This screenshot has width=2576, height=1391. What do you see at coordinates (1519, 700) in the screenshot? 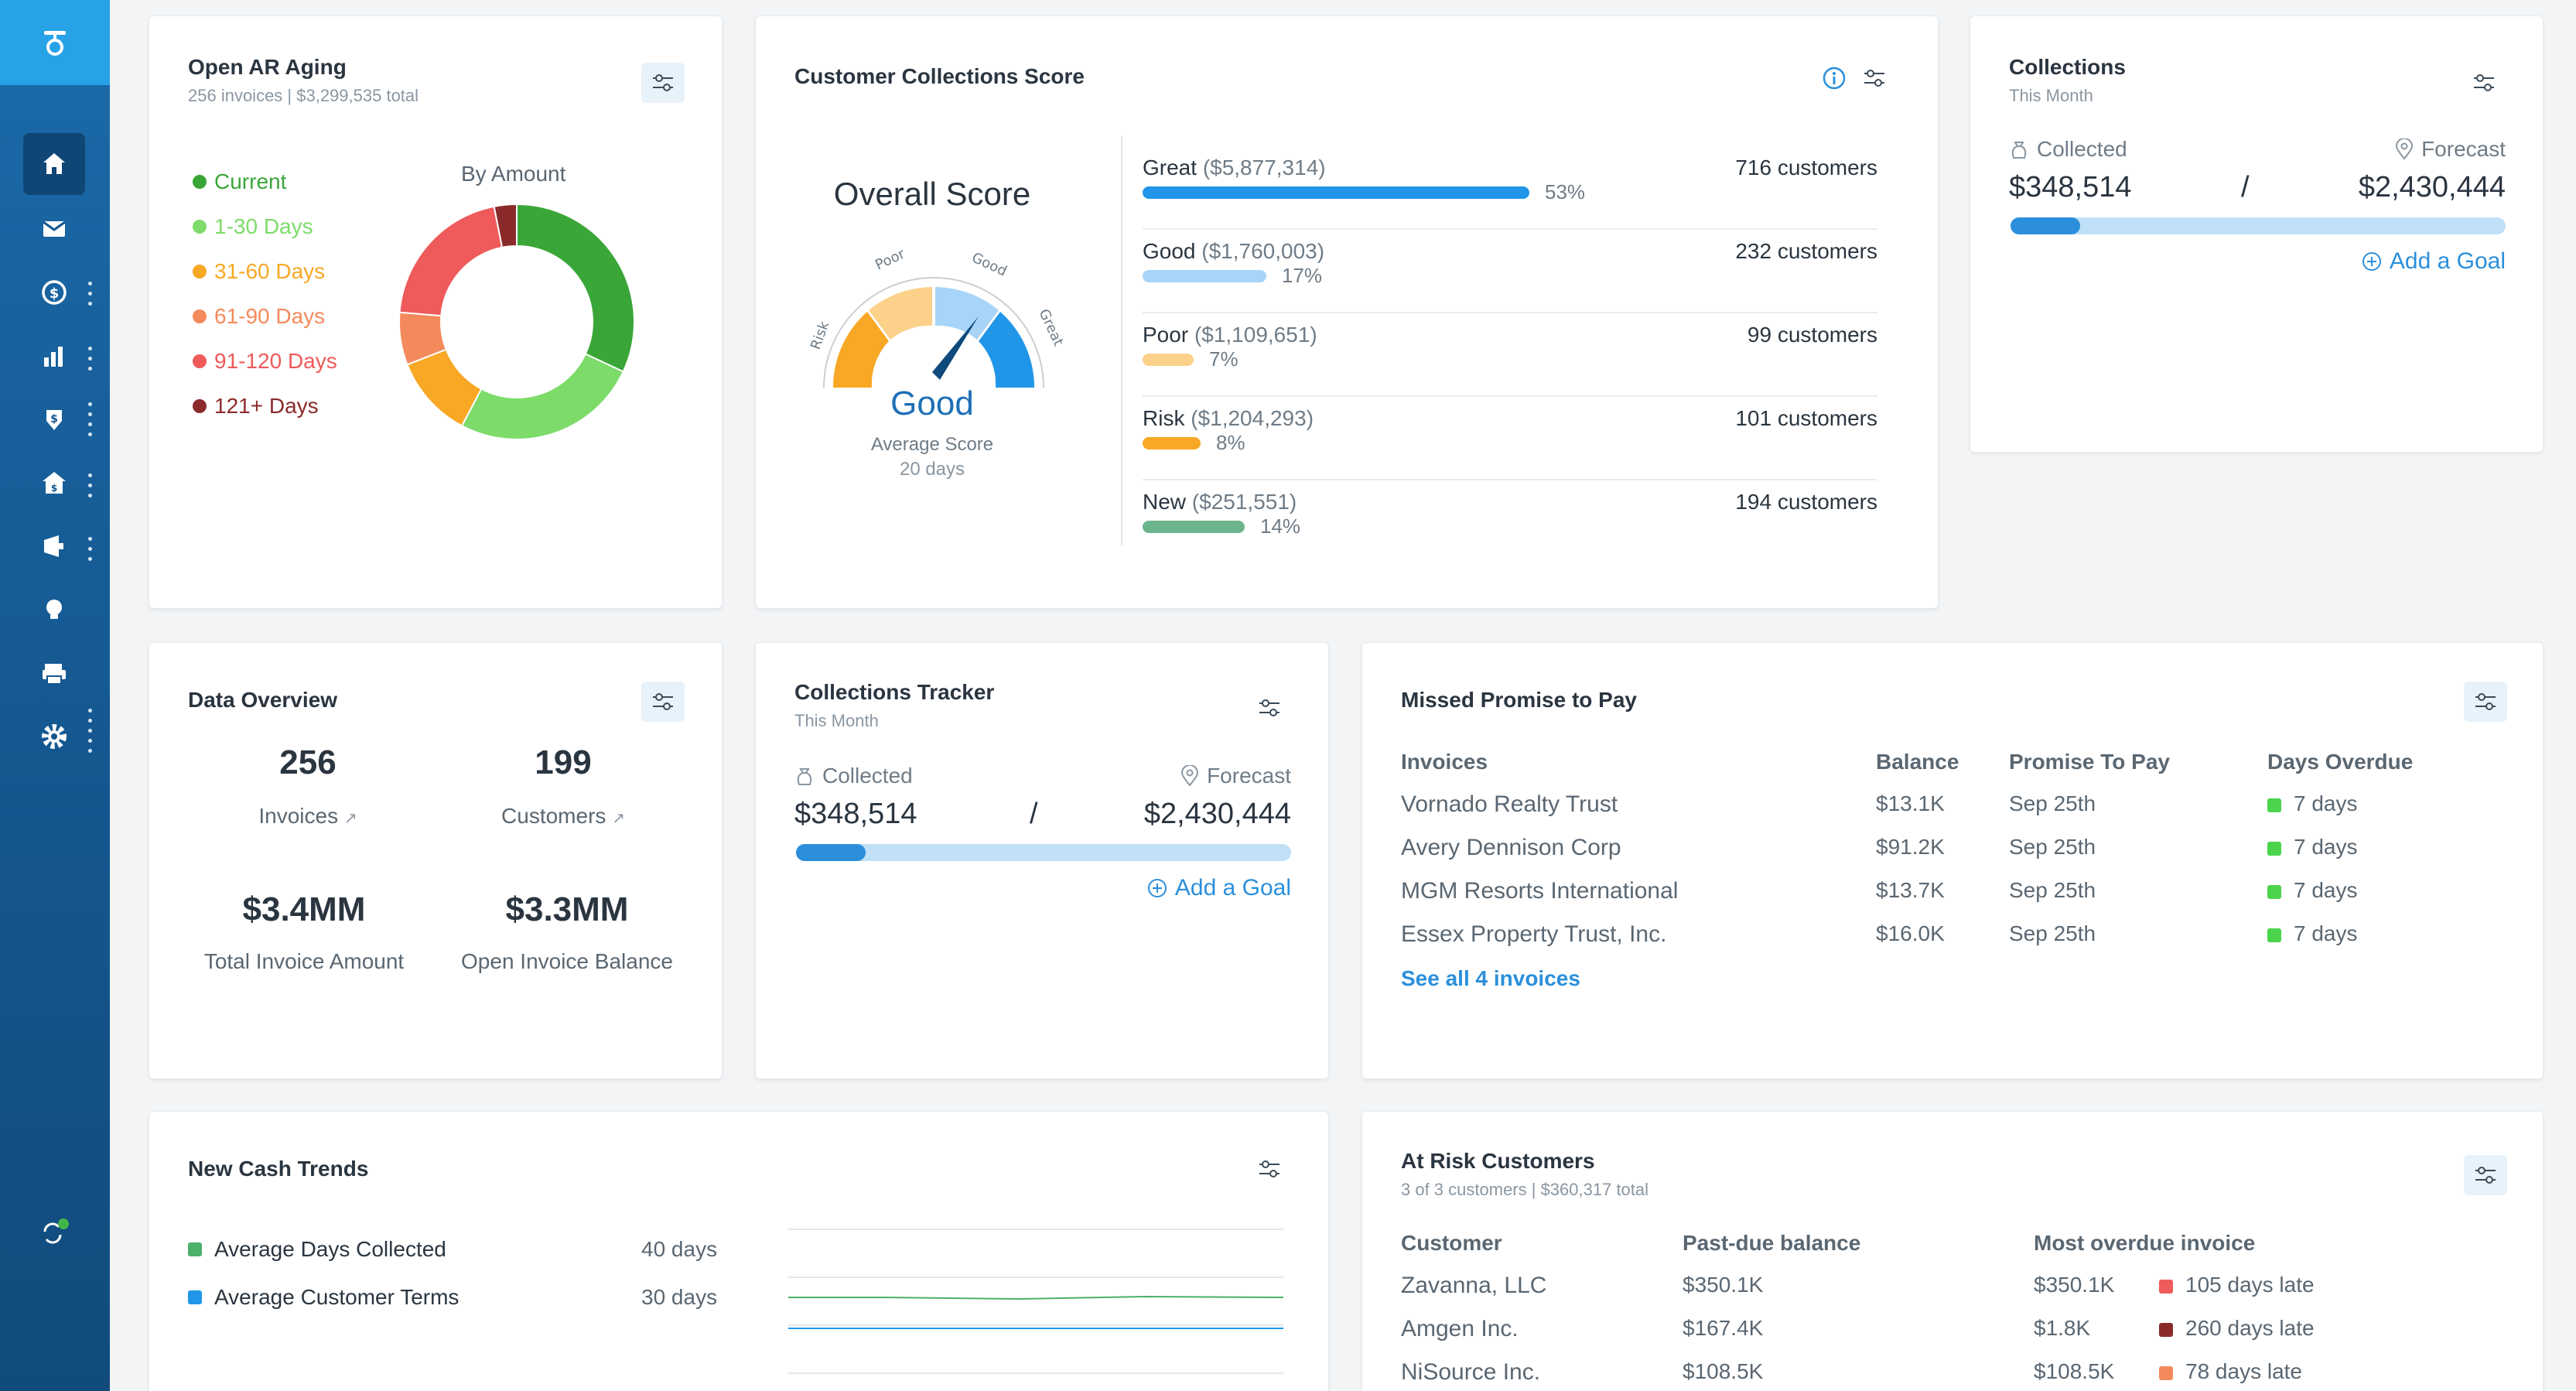
I see `card-title: Missed Promise to Pay` at bounding box center [1519, 700].